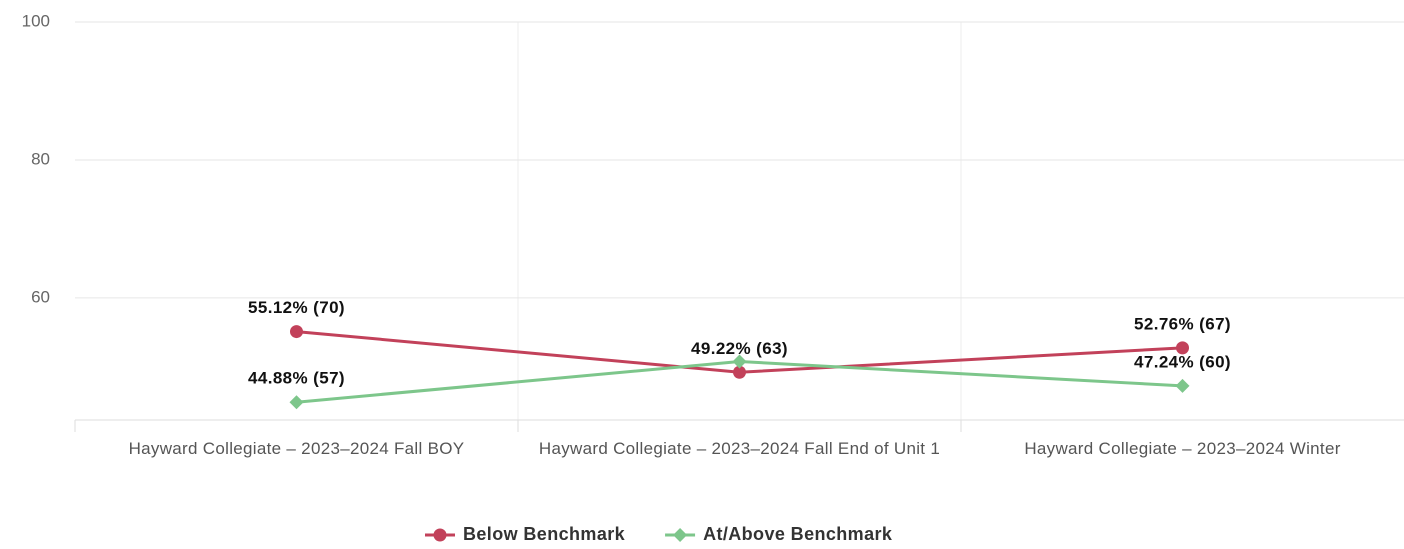 Image resolution: width=1404 pixels, height=549 pixels. Describe the element at coordinates (40, 158) in the screenshot. I see `y-tick-label: 80` at that location.